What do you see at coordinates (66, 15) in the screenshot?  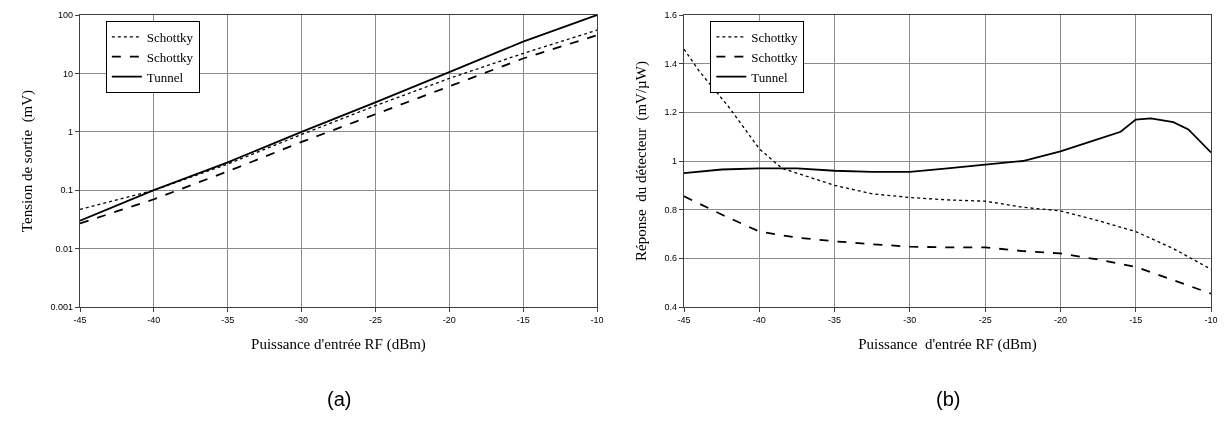 I see `y-tick-label: 100` at bounding box center [66, 15].